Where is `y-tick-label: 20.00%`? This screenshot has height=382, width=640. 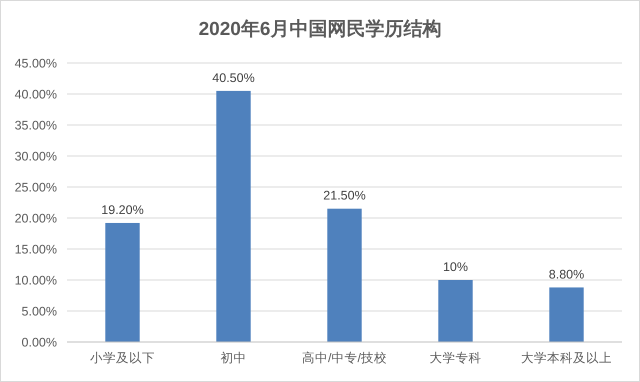 y-tick-label: 20.00% is located at coordinates (35, 219).